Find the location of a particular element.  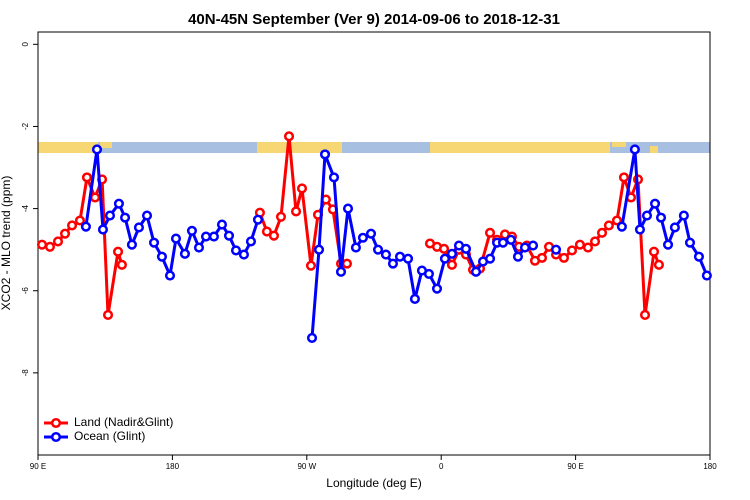

y-axis-label: XCO2 - MLO trend (ppm) is located at coordinates (6, 243).